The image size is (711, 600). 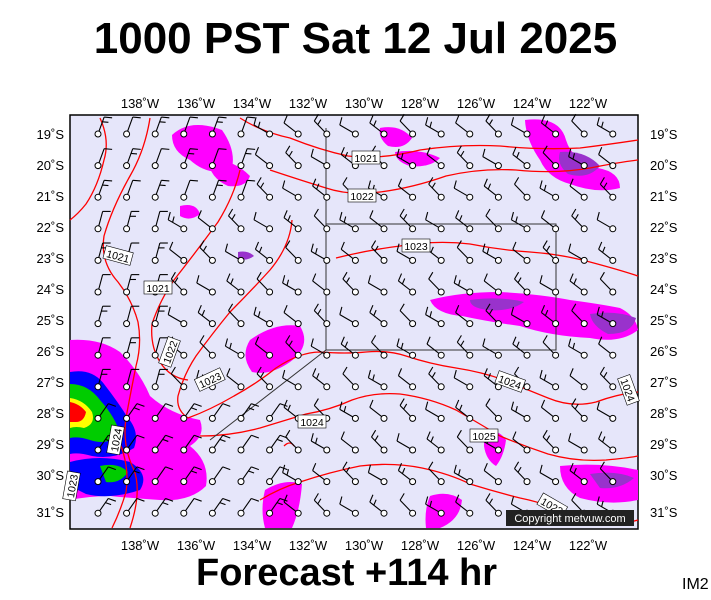 I want to click on longitude-label: 126˚W, so click(x=476, y=103).